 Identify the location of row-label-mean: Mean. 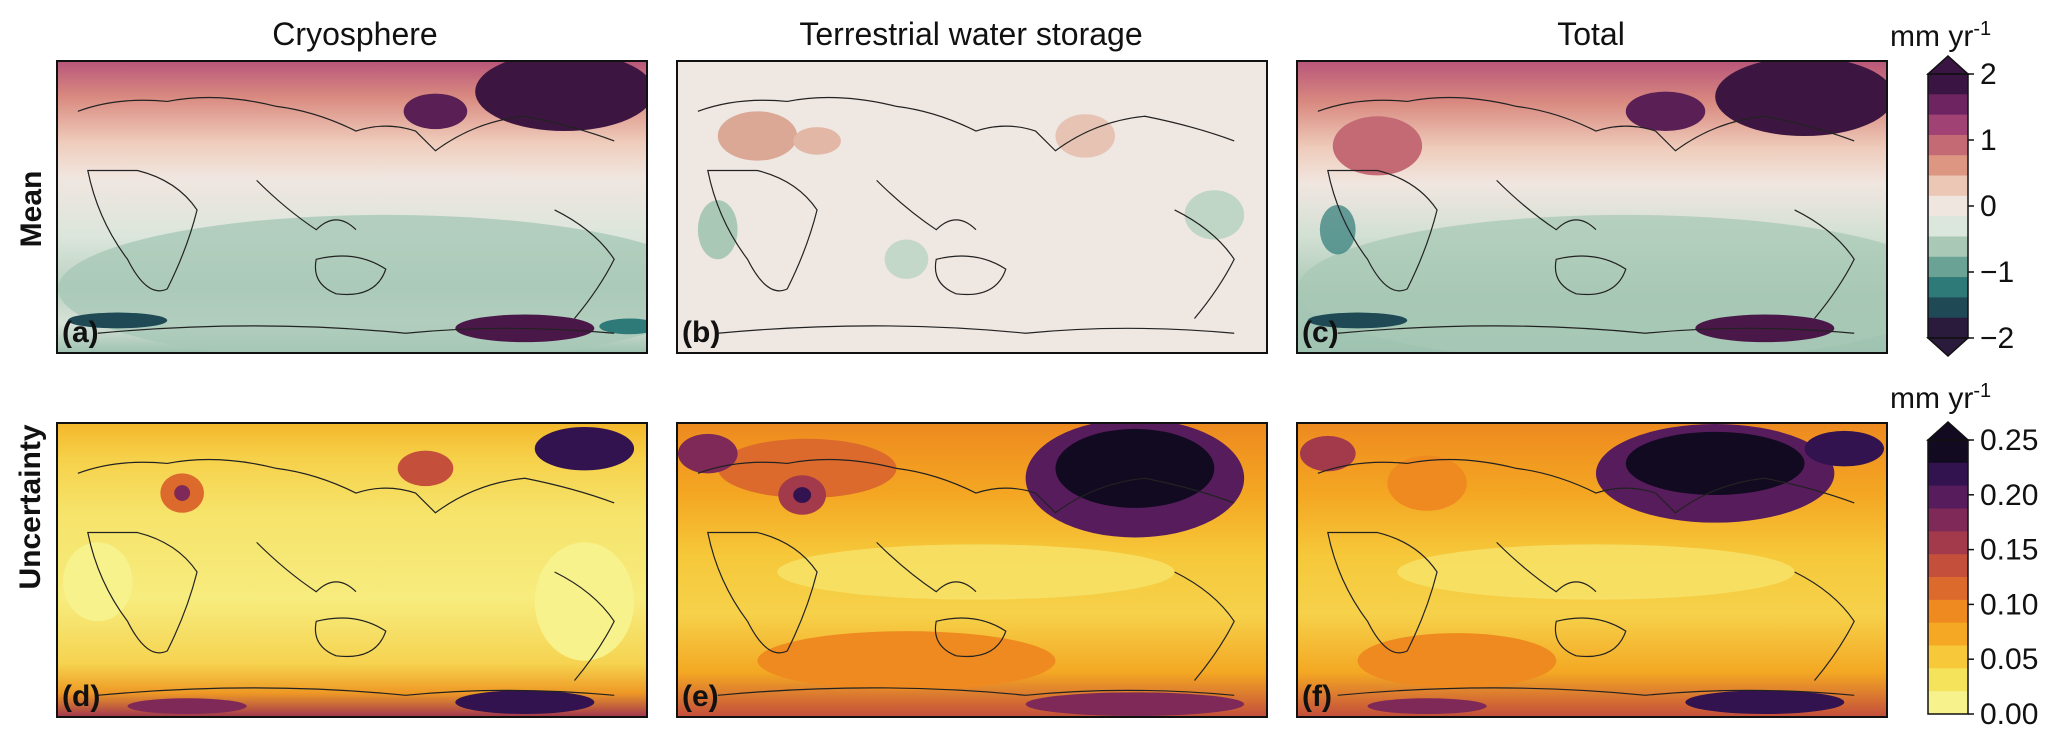
(31, 209).